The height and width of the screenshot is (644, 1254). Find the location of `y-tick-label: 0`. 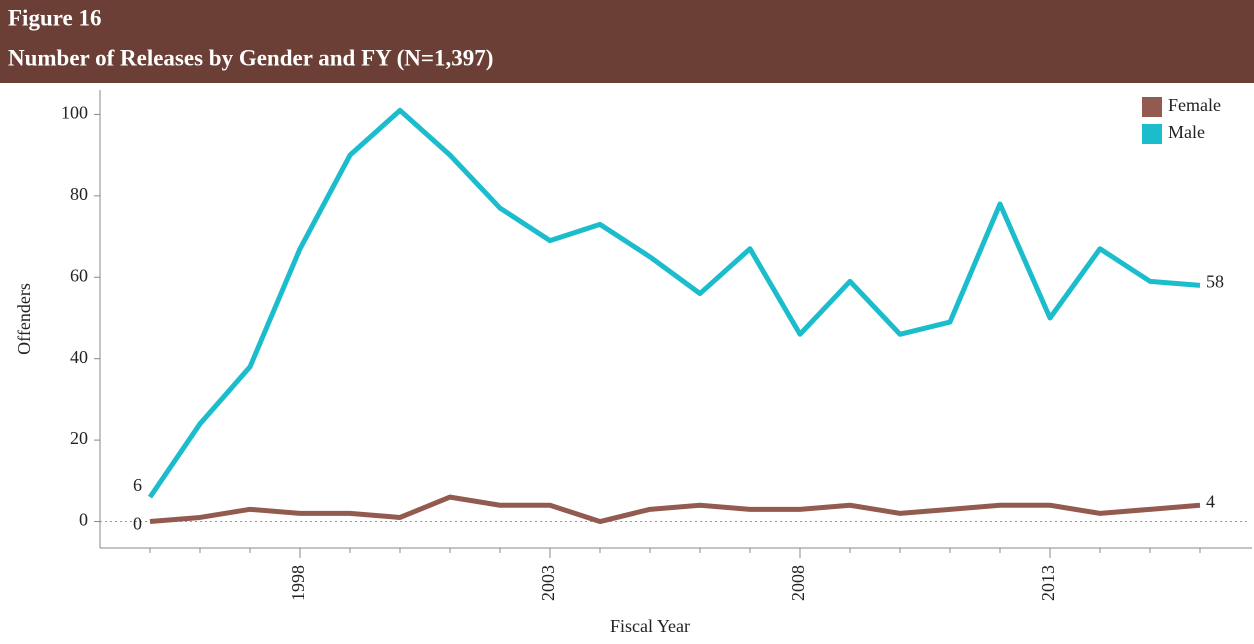

y-tick-label: 0 is located at coordinates (83, 520).